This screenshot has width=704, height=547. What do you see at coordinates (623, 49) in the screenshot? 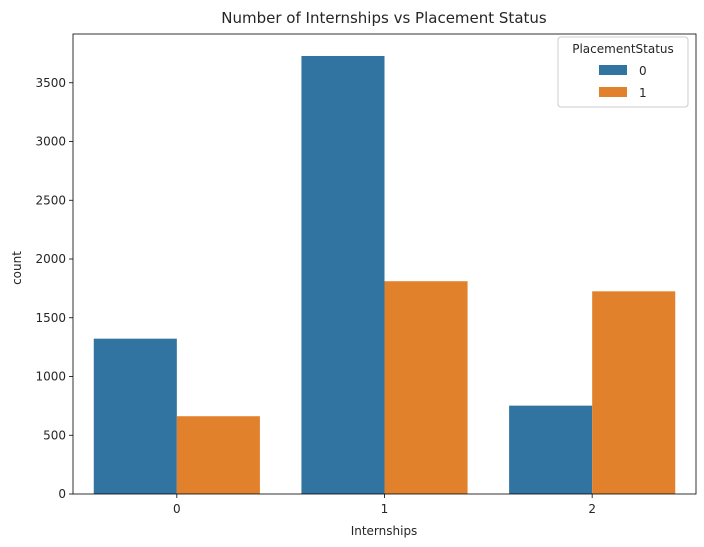
I see `legend-title: PlacementStatus` at bounding box center [623, 49].